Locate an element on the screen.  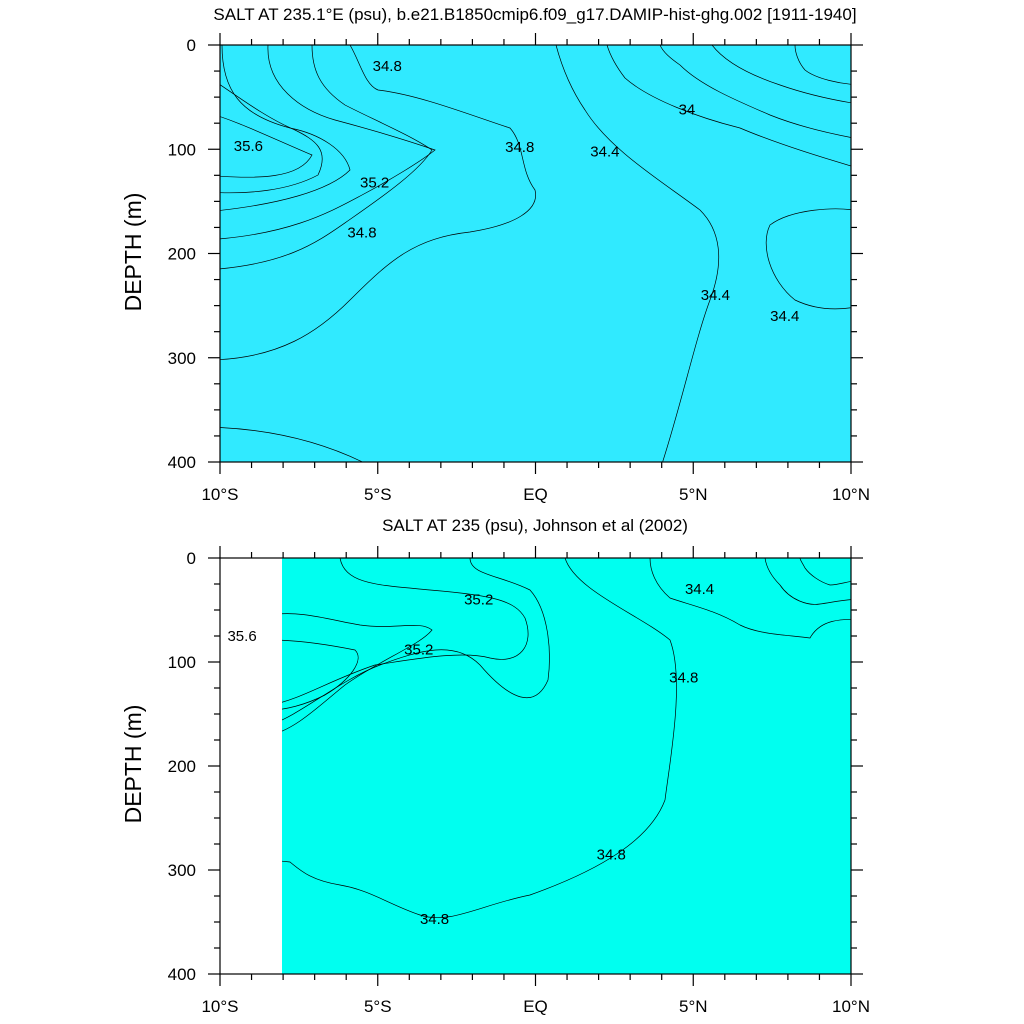
bottom-x-tick-label: 5°N is located at coordinates (693, 1006).